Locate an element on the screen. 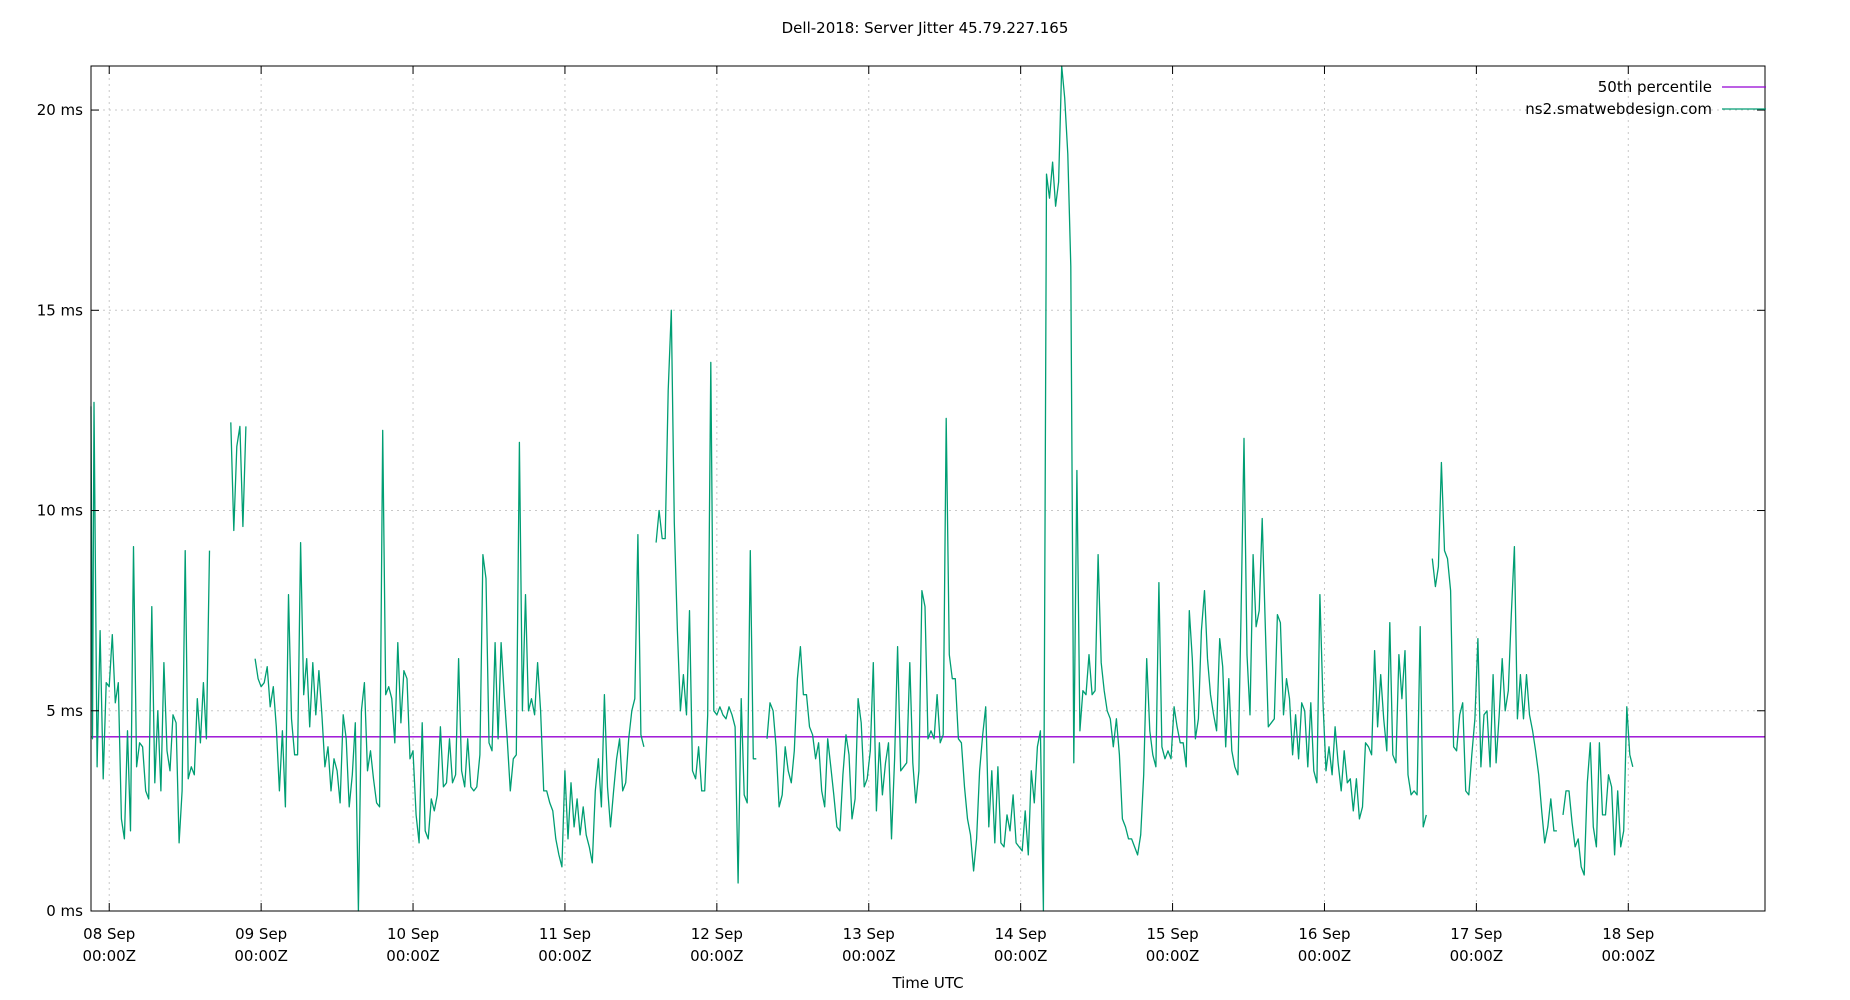 This screenshot has width=1850, height=1000. legend-label: 50th percentile is located at coordinates (1655, 87).